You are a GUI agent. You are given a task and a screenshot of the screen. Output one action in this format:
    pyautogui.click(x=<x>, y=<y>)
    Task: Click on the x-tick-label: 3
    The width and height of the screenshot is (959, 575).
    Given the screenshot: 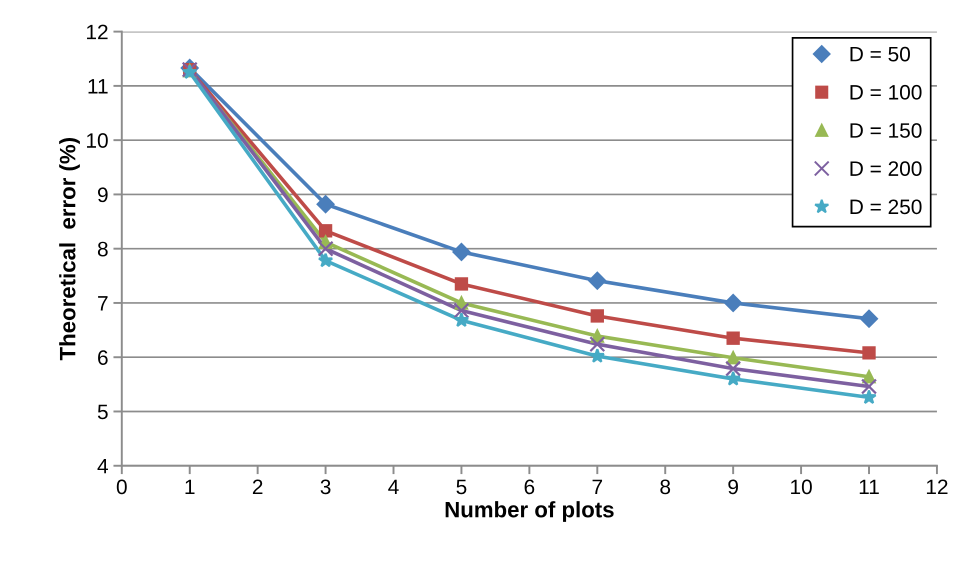 What is the action you would take?
    pyautogui.click(x=325, y=486)
    